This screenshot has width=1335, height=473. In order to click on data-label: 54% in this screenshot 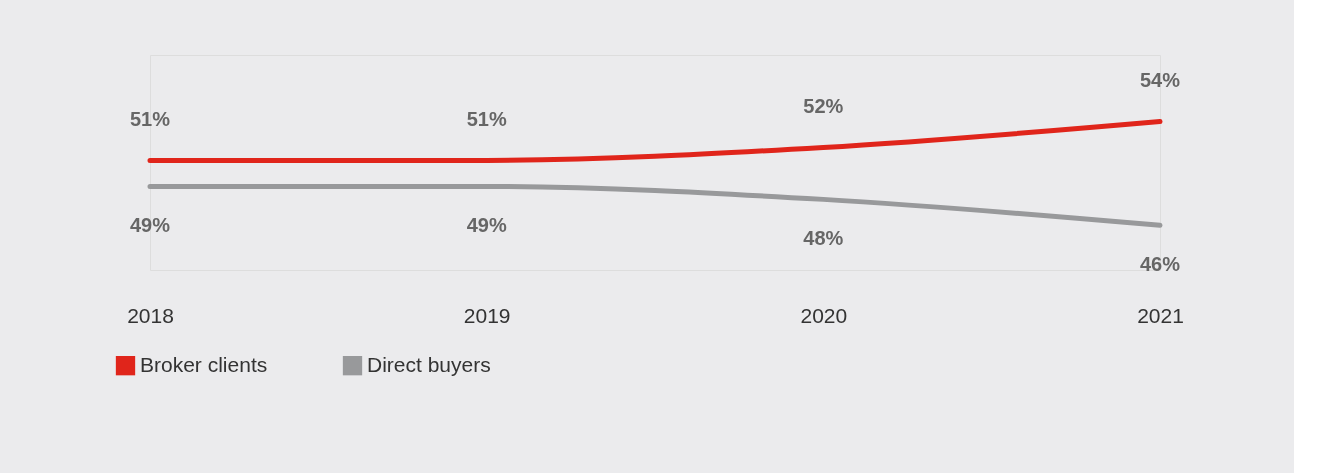, I will do `click(1160, 80)`.